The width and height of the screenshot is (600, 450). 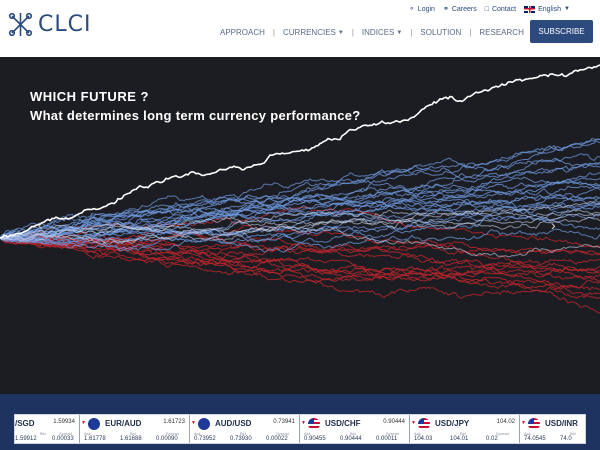 I want to click on chat-icon: □, so click(x=486, y=9).